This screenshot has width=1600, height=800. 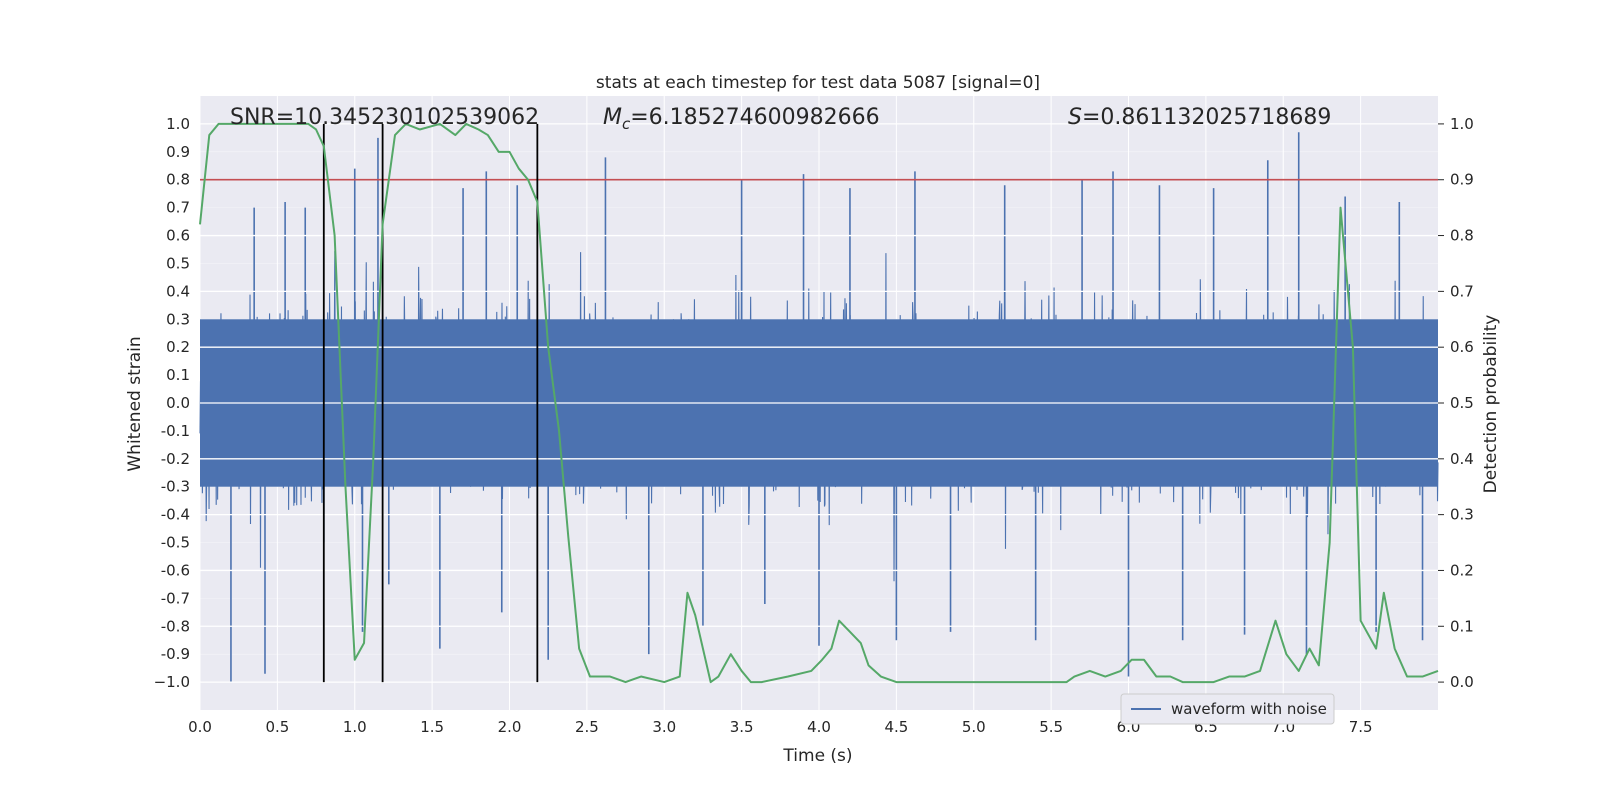 I want to click on y-left-tick-label: -0.4, so click(x=175, y=515).